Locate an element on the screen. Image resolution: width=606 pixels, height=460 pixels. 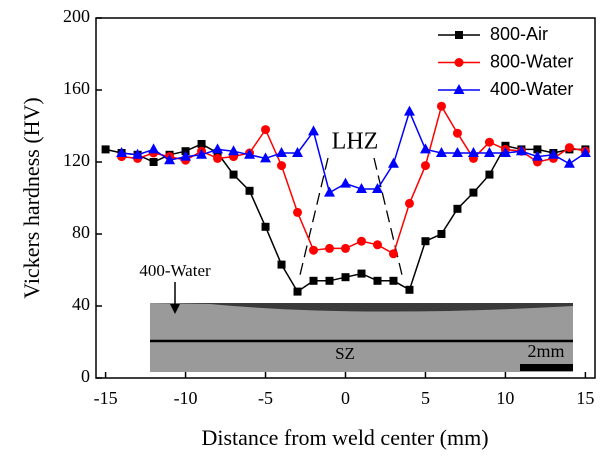
annotation: LHZ is located at coordinates (355, 142).